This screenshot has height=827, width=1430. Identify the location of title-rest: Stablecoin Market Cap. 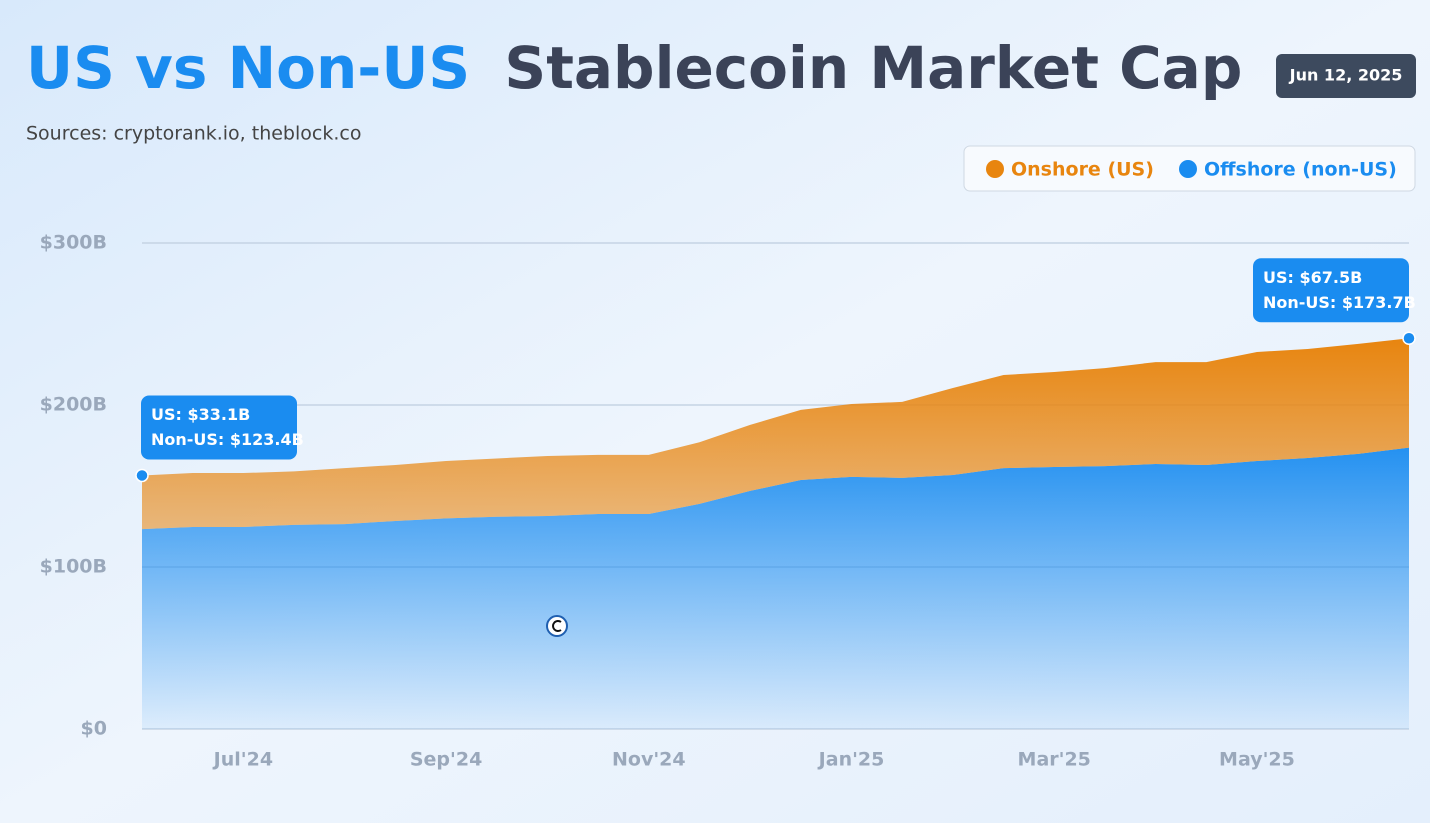
(873, 68).